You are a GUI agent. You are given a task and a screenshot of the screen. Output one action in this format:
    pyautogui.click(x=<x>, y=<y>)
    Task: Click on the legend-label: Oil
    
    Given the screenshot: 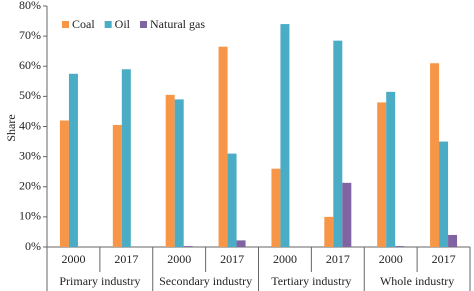 What is the action you would take?
    pyautogui.click(x=123, y=24)
    